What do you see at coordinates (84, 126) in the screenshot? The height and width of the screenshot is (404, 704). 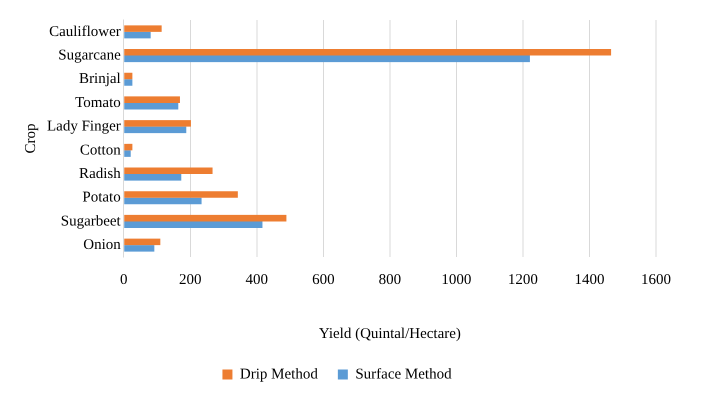 I see `y-tick-label: Lady Finger` at bounding box center [84, 126].